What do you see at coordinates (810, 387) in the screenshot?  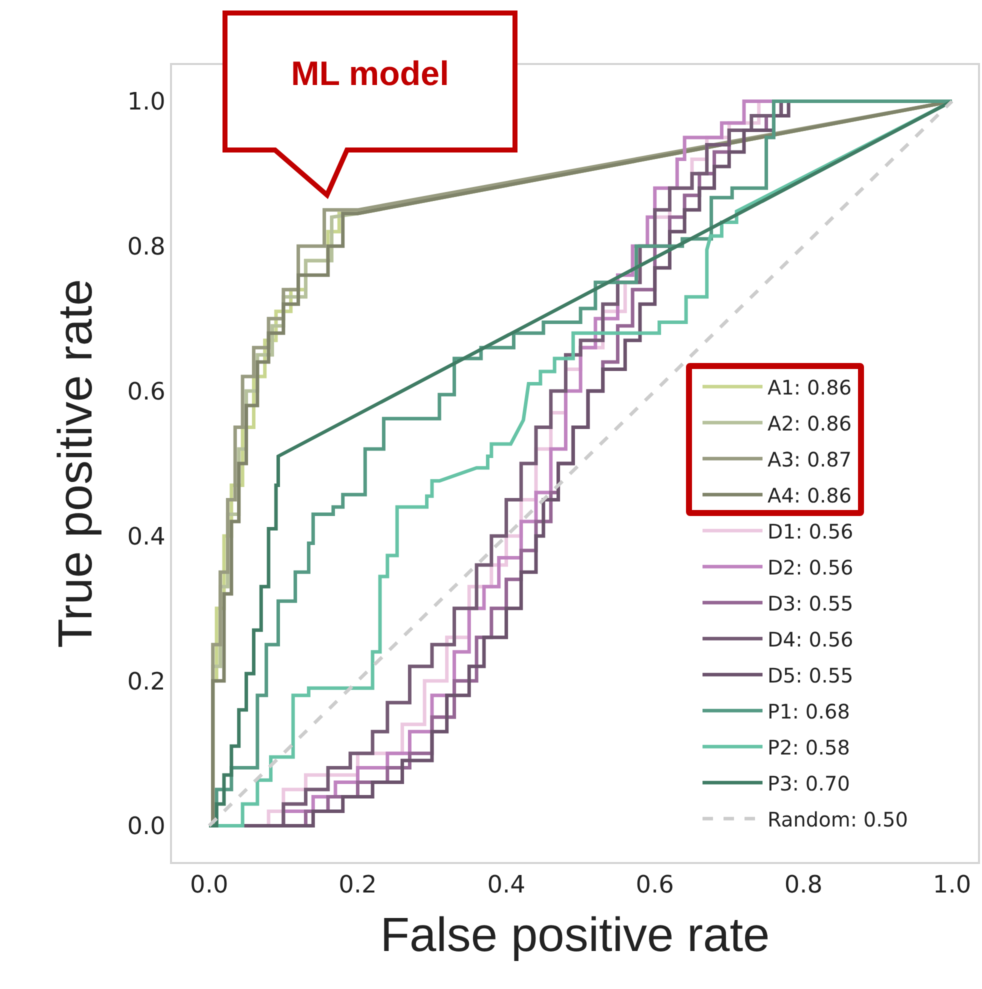 I see `legend-label: A1: 0.86` at bounding box center [810, 387].